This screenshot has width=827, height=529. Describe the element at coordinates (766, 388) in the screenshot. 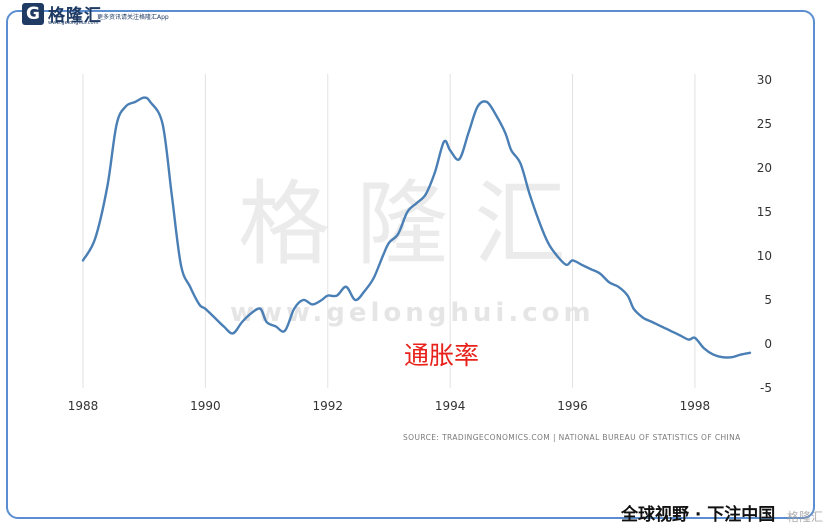

I see `y-tick-label: -5` at that location.